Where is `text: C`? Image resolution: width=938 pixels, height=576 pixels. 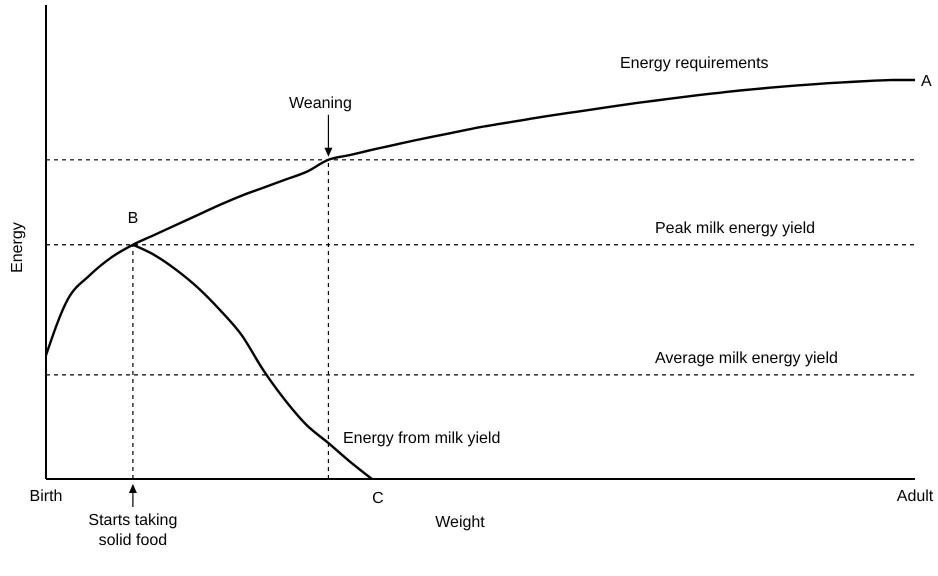 text: C is located at coordinates (378, 498).